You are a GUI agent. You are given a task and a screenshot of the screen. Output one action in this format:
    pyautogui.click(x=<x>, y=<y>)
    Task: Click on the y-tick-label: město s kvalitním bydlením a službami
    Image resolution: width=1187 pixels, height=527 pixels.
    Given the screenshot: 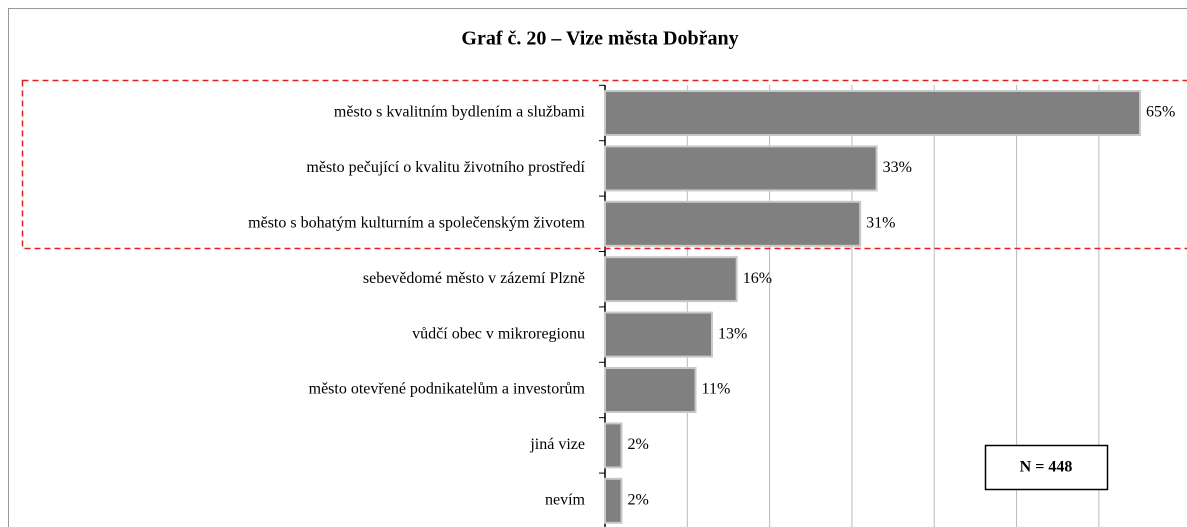 What is the action you would take?
    pyautogui.click(x=460, y=112)
    